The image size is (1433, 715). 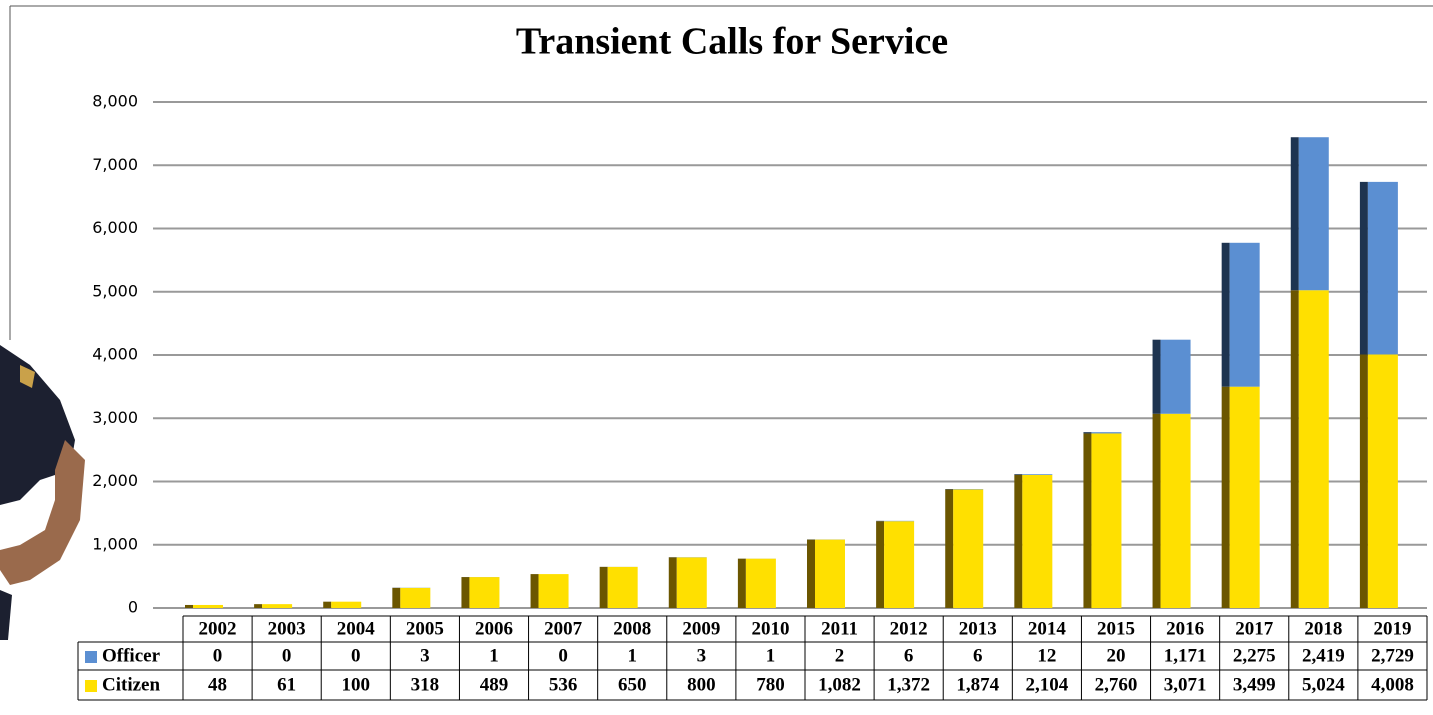 I want to click on y-tick-label: 4,000, so click(x=115, y=354).